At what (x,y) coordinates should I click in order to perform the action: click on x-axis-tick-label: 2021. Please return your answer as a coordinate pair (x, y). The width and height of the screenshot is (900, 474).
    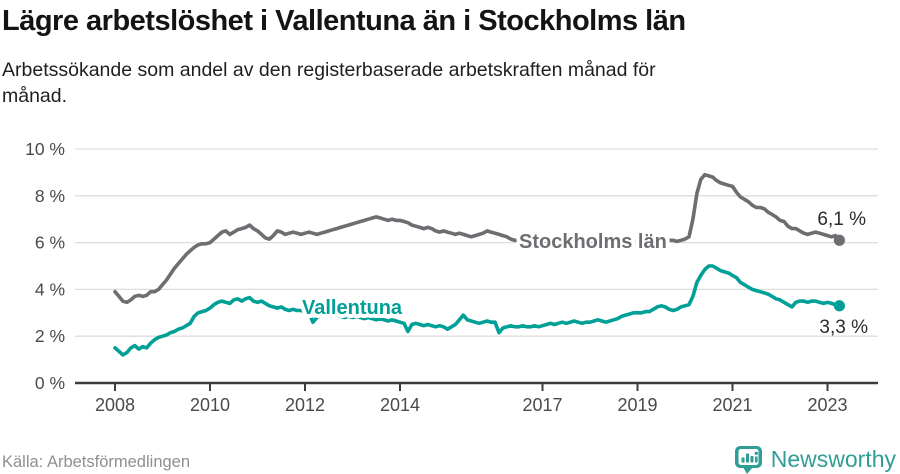
    Looking at the image, I should click on (732, 405).